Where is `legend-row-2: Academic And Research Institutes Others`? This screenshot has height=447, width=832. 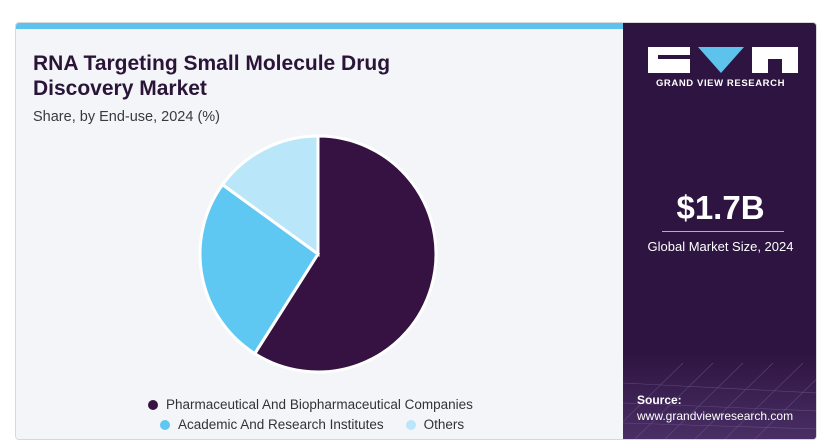 legend-row-2: Academic And Research Institutes Others is located at coordinates (323, 424).